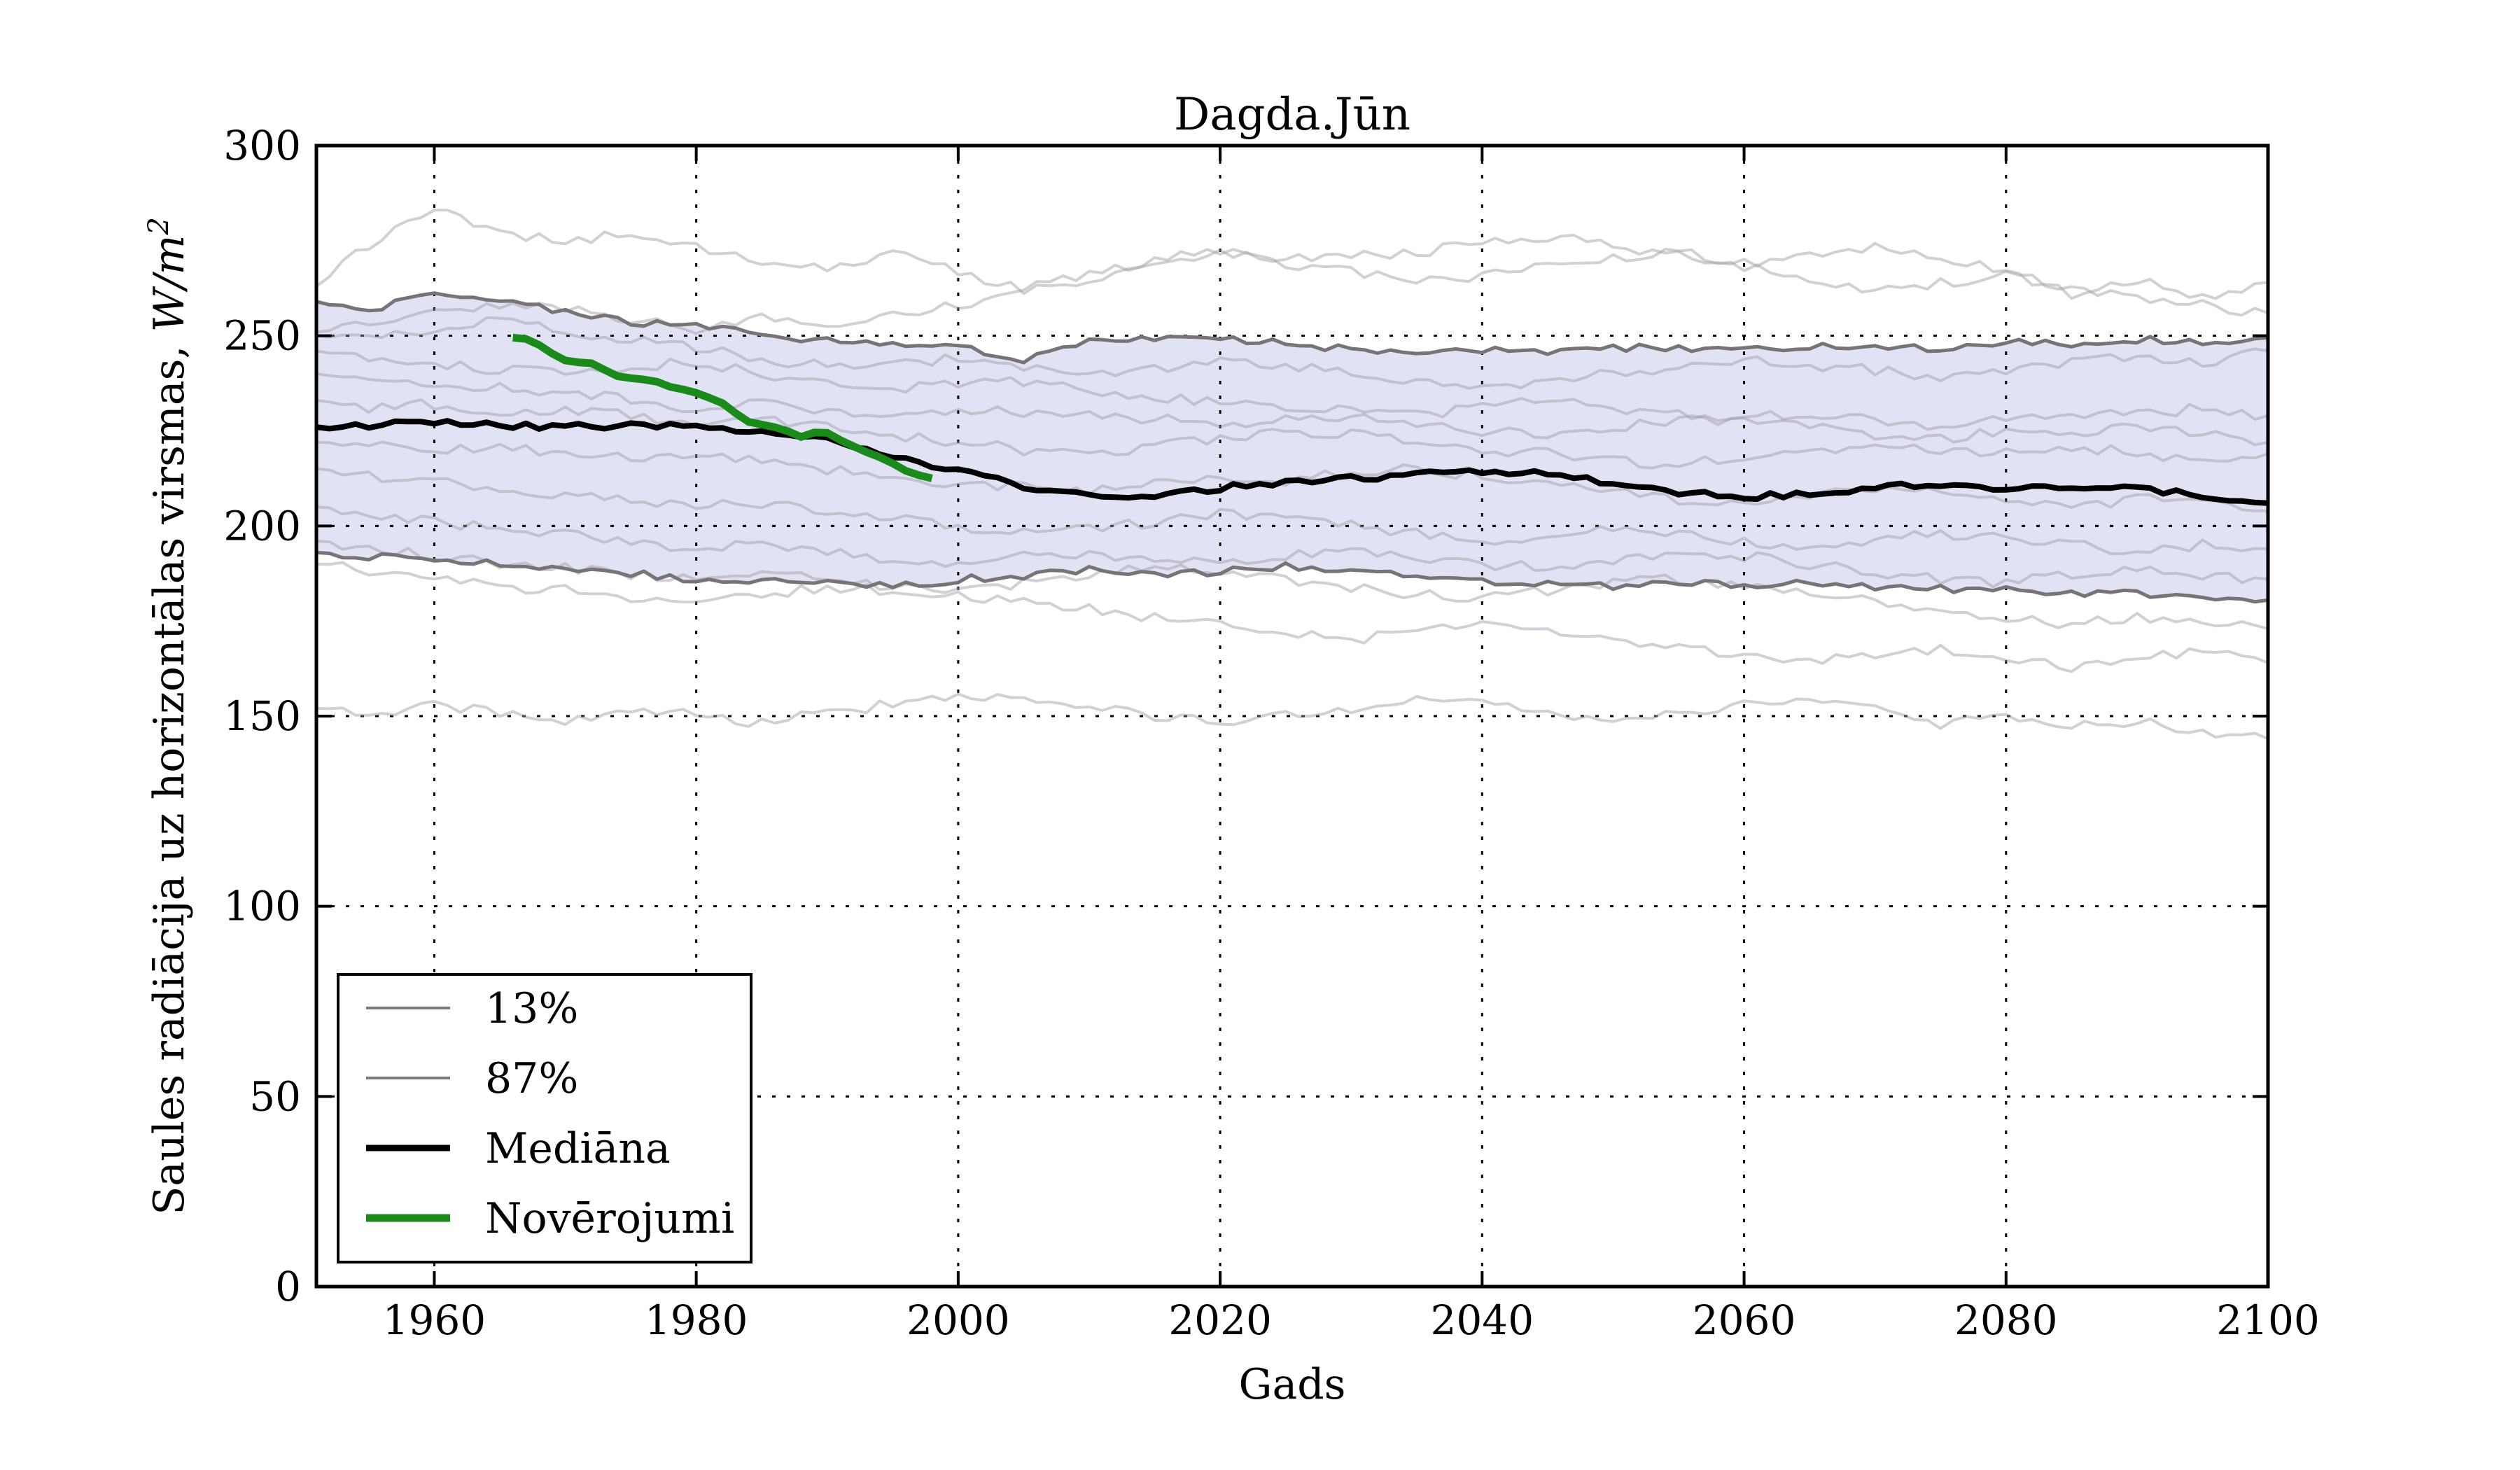 This screenshot has height=1470, width=2520. What do you see at coordinates (958, 1320) in the screenshot?
I see `x-tick-label-2000: 2000` at bounding box center [958, 1320].